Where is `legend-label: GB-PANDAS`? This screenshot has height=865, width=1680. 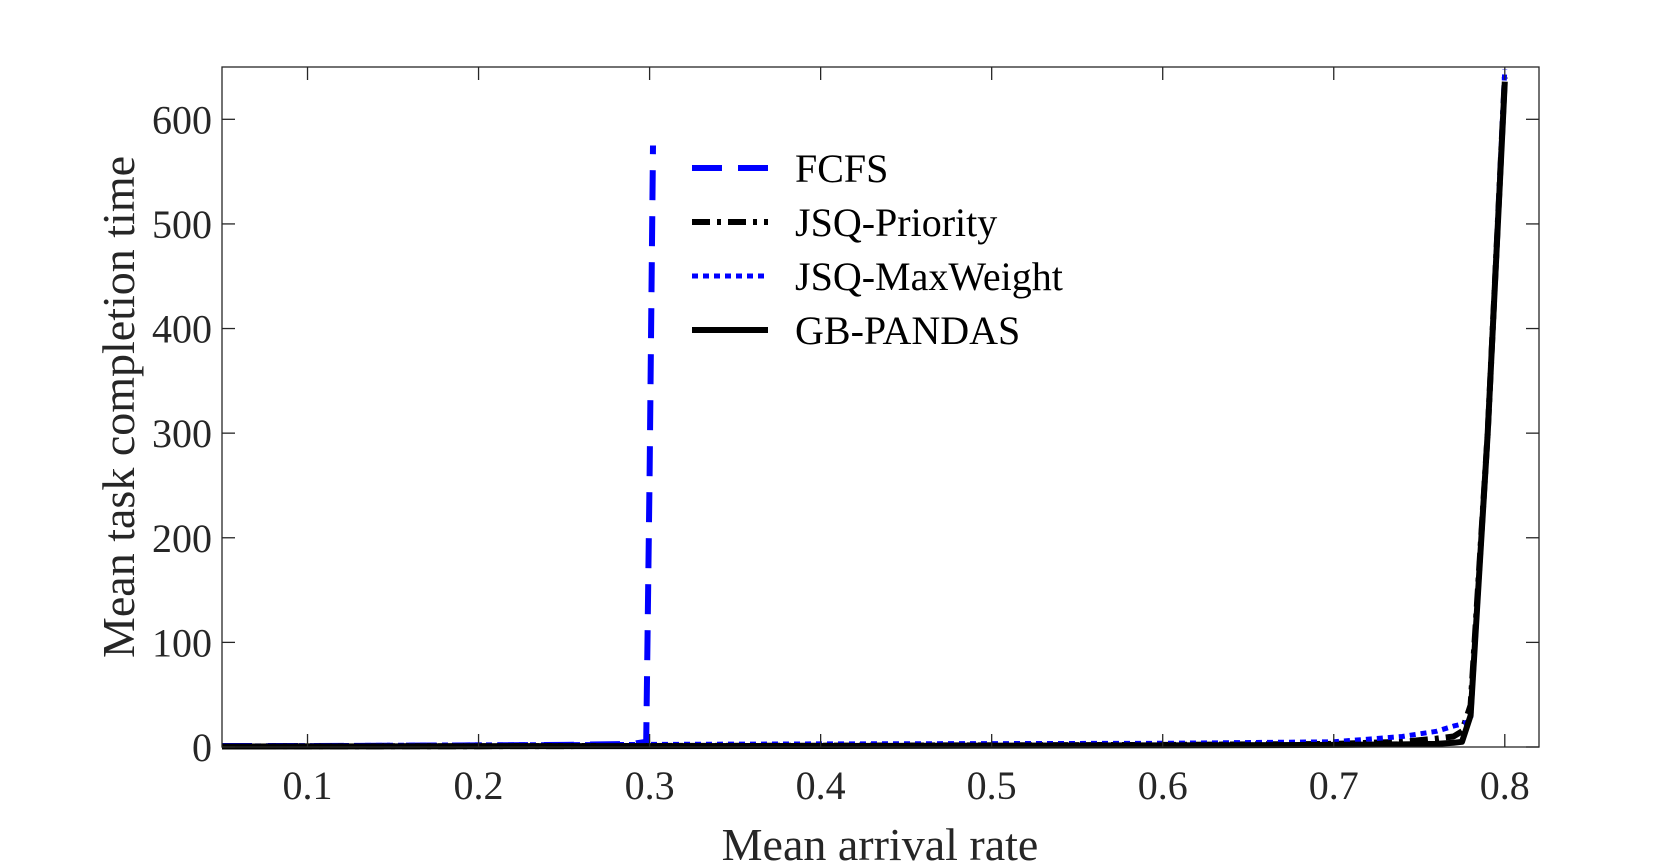
legend-label: GB-PANDAS is located at coordinates (907, 330).